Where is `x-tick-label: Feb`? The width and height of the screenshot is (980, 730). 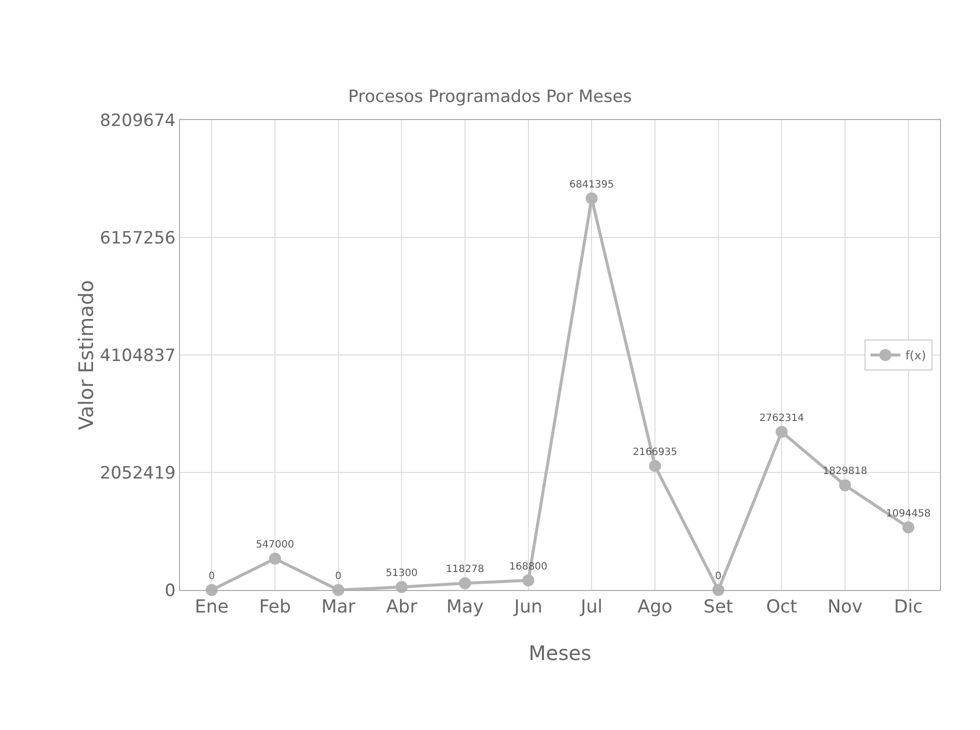 x-tick-label: Feb is located at coordinates (275, 607).